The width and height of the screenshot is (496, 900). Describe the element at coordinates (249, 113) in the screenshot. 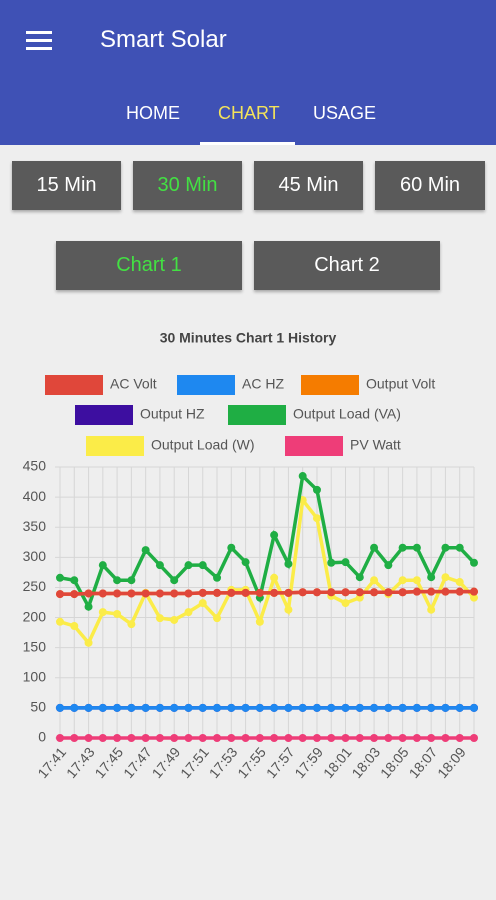

I see `tab: CHART` at that location.